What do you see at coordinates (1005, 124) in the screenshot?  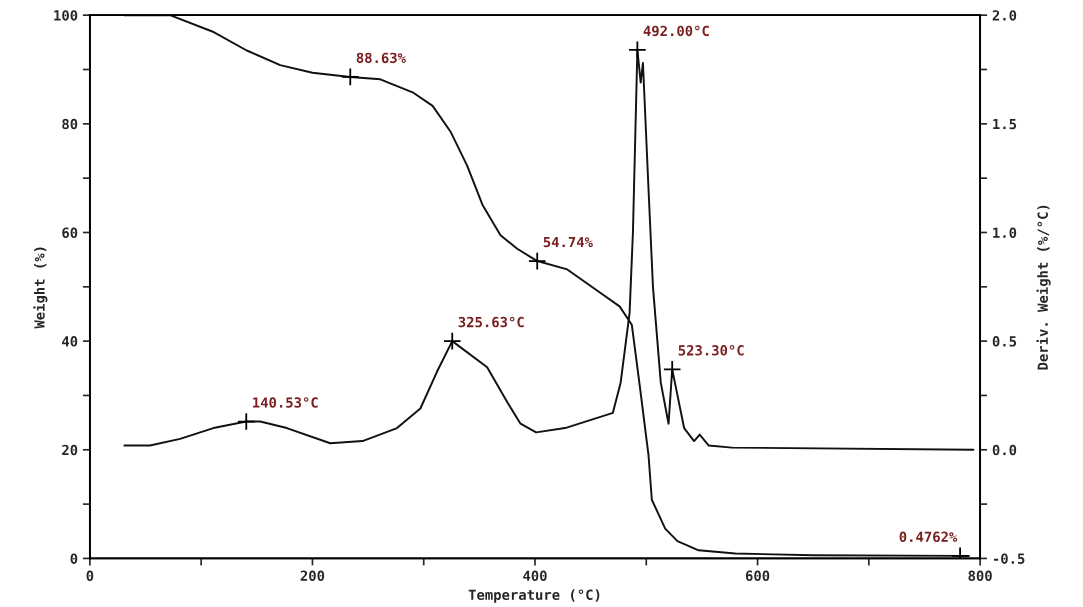 I see `y2-tick-label: 1.5` at bounding box center [1005, 124].